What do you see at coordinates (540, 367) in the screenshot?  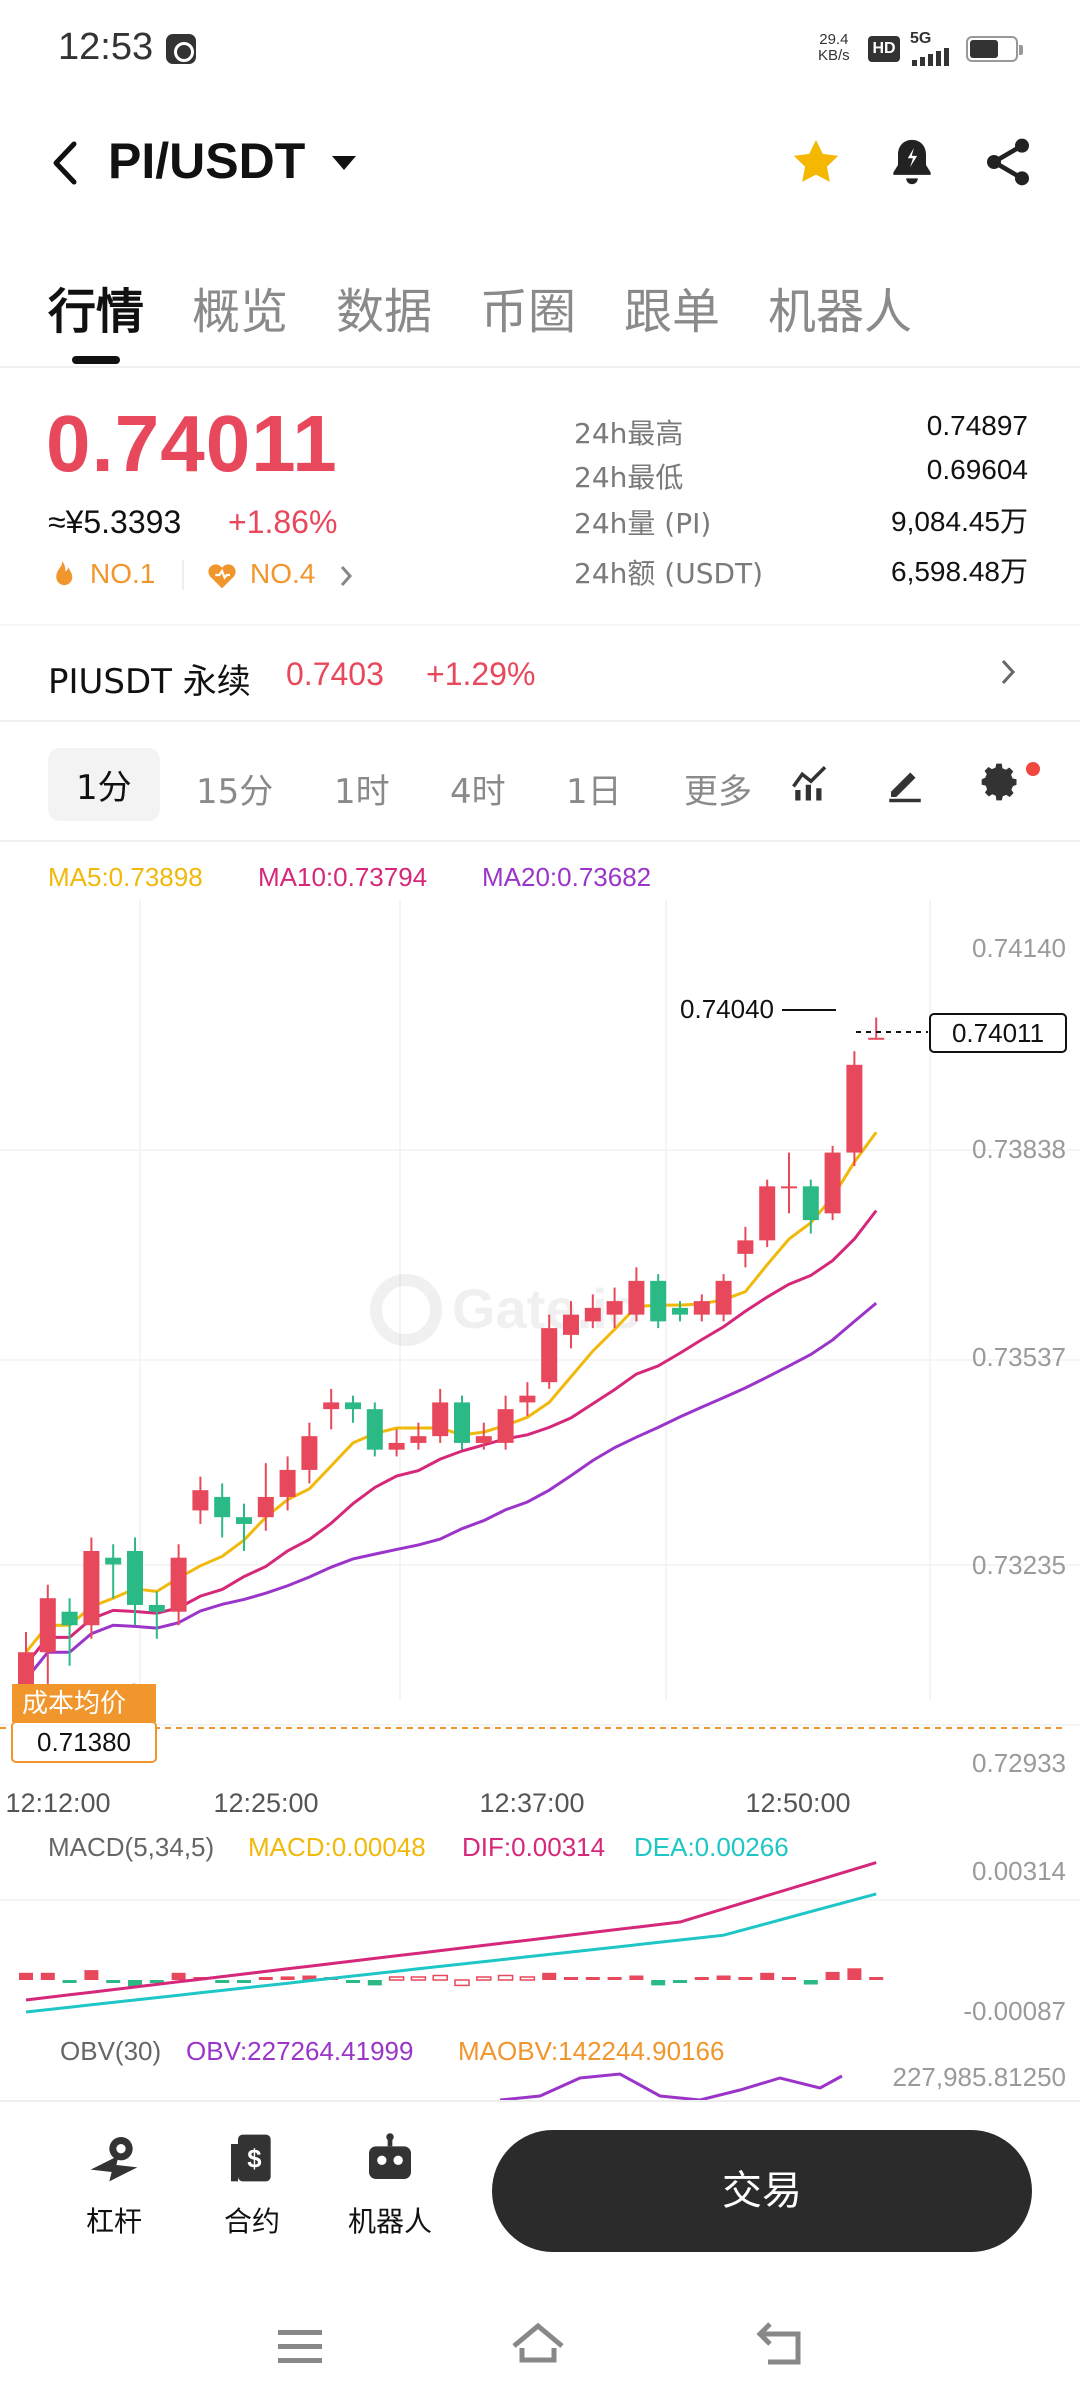 I see `divider` at bounding box center [540, 367].